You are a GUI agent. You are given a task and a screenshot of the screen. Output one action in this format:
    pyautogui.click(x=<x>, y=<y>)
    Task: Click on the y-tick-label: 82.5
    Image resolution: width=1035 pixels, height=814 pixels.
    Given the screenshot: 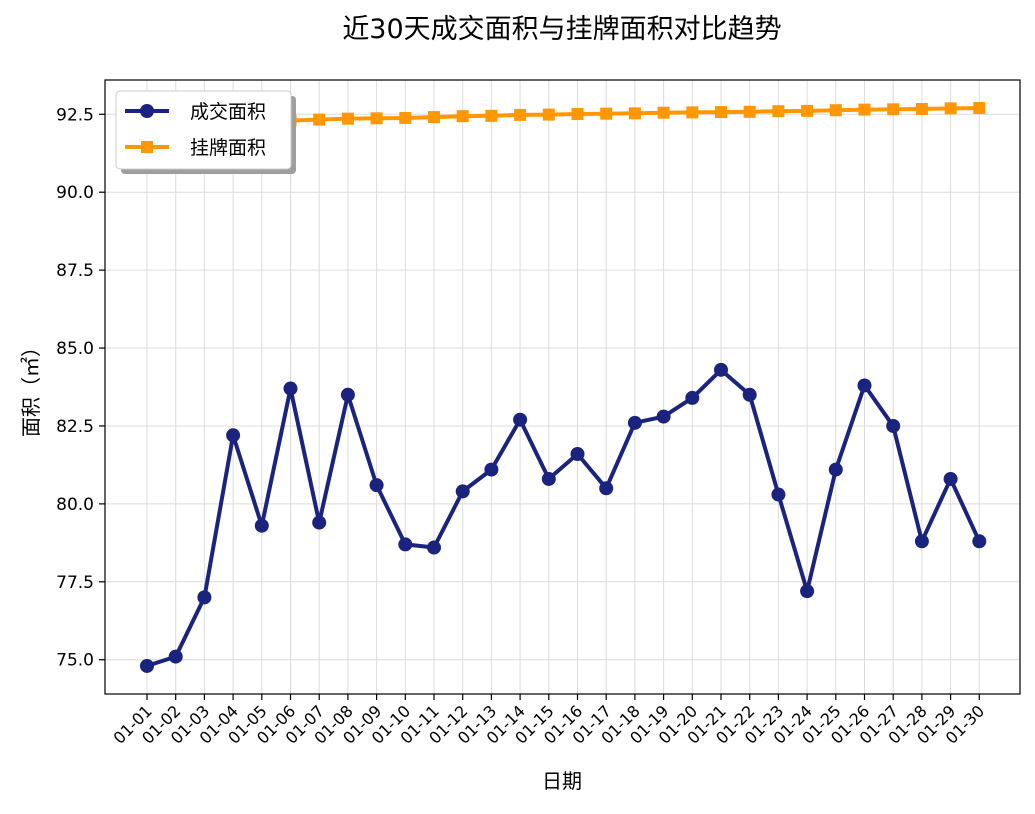 What is the action you would take?
    pyautogui.click(x=75, y=427)
    